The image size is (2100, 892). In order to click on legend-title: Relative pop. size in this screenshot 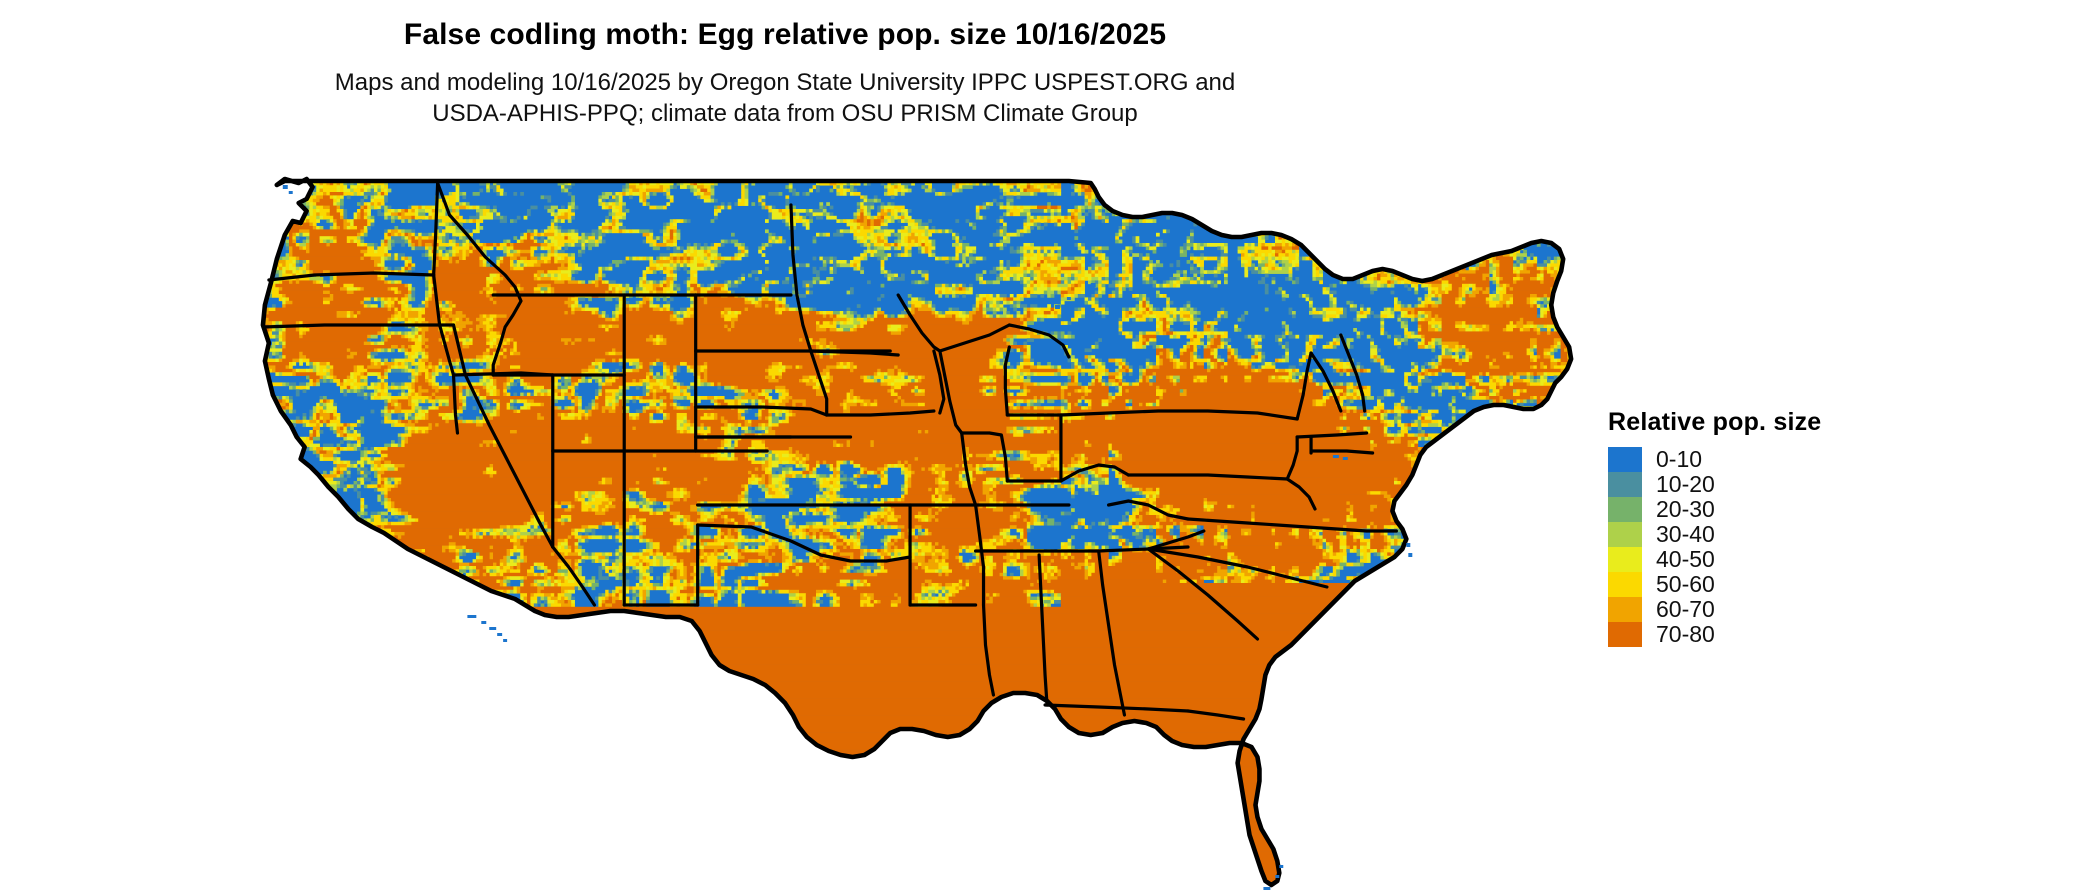, I will do `click(1715, 422)`.